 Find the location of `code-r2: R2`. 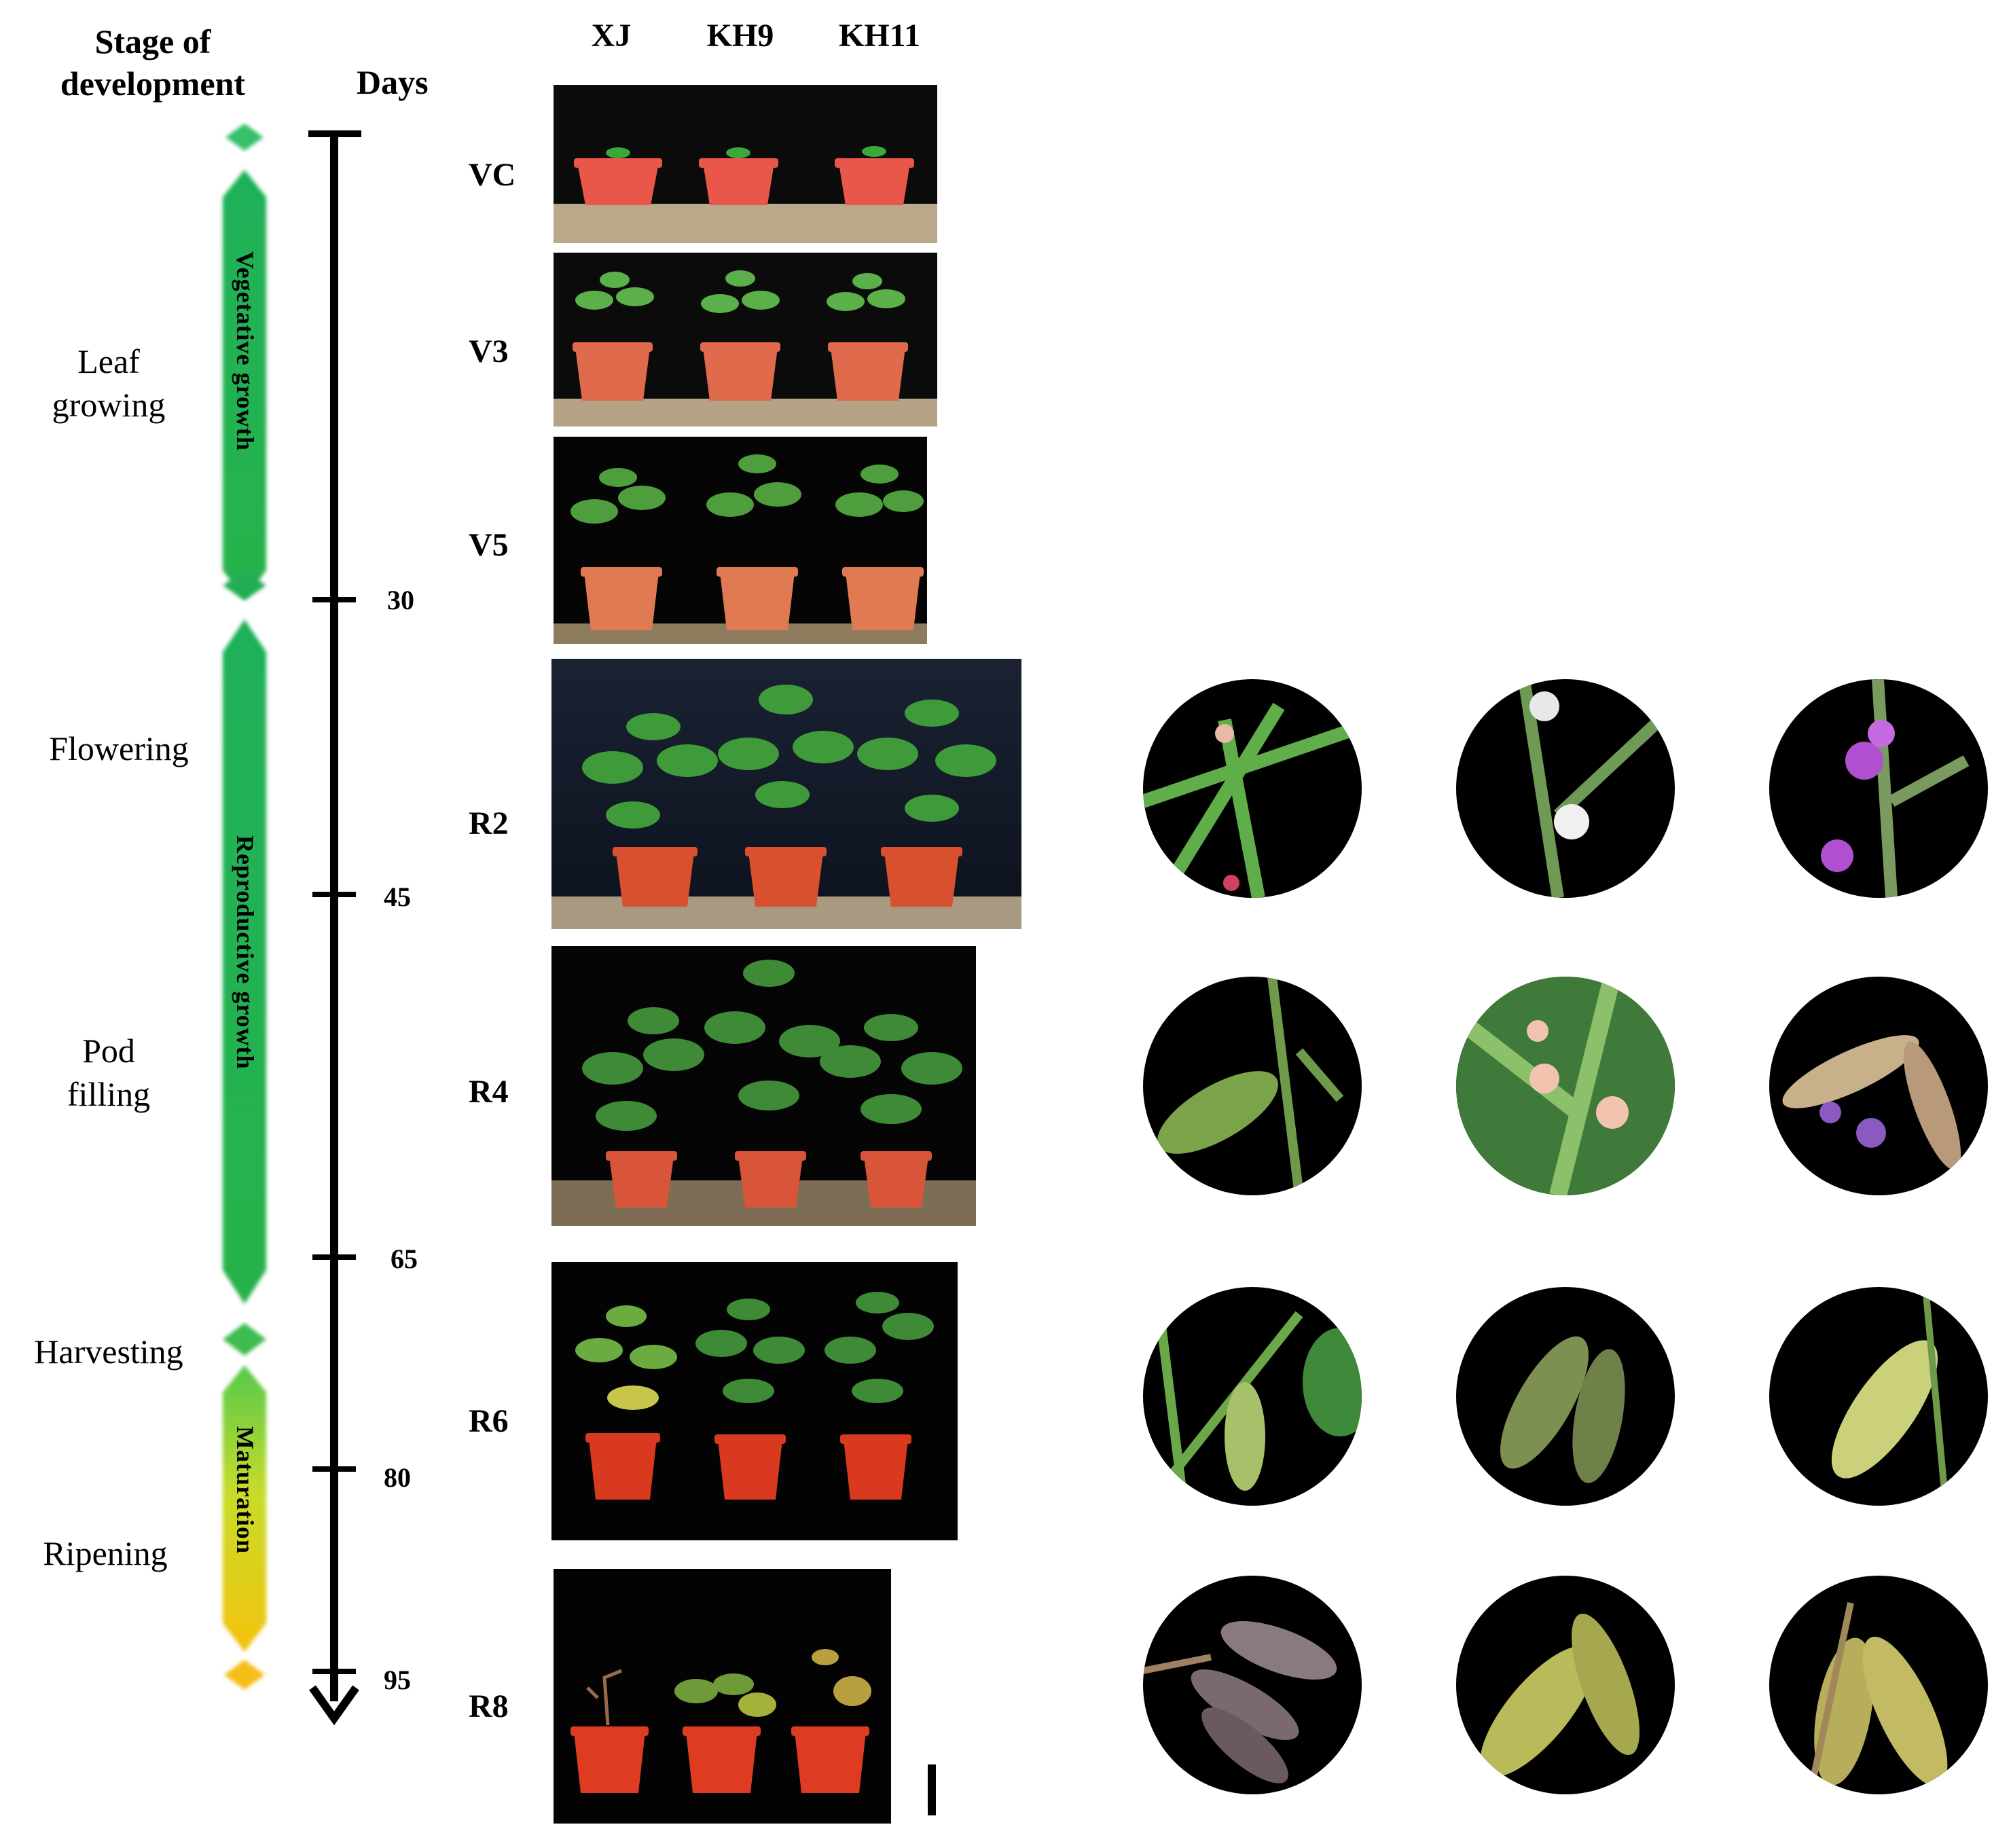

code-r2: R2 is located at coordinates (489, 823).